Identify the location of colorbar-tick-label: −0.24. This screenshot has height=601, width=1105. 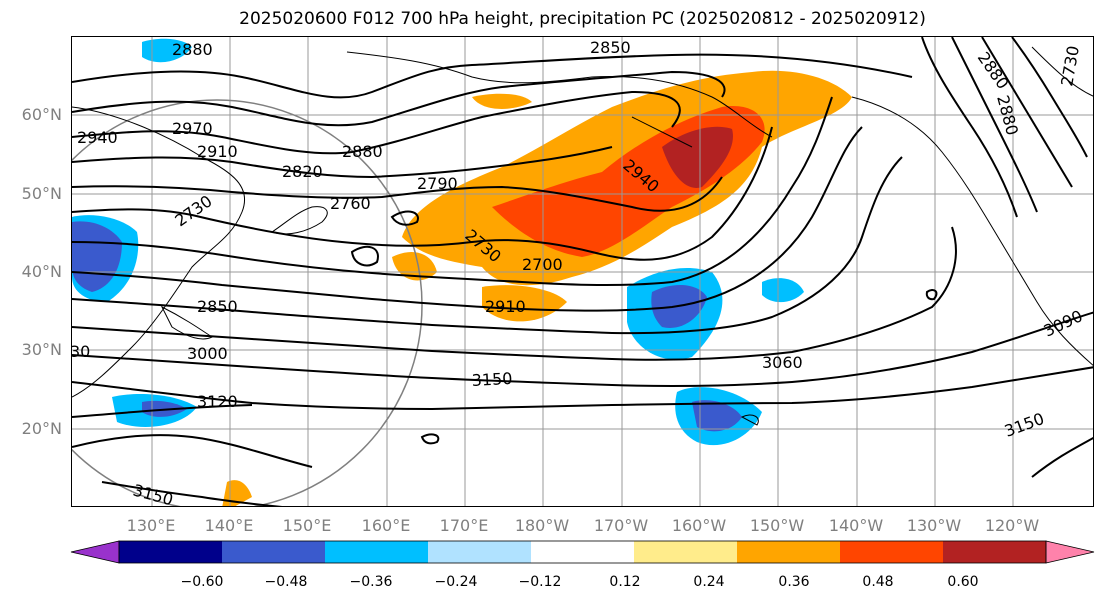
(456, 582).